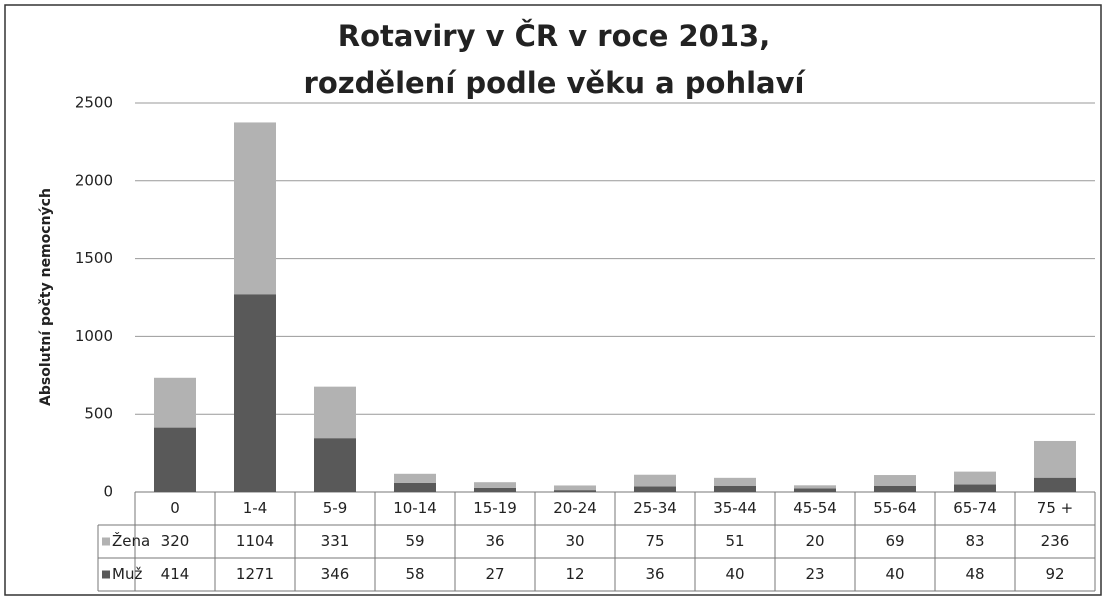 Image resolution: width=1108 pixels, height=600 pixels. Describe the element at coordinates (131, 540) in the screenshot. I see `legend-label: Žena` at that location.